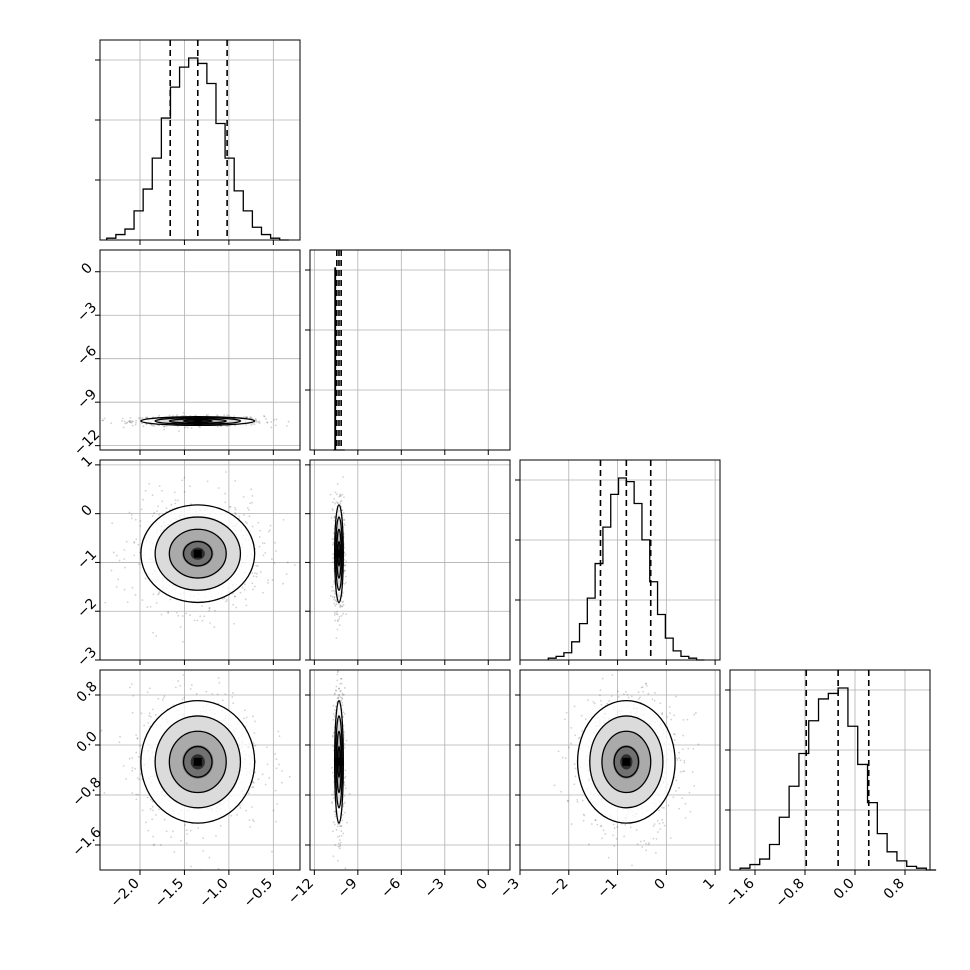 This screenshot has height=970, width=970. Describe the element at coordinates (186, 354) in the screenshot. I see `density-panel-0-1: −12 −9 −6 −3 0` at that location.